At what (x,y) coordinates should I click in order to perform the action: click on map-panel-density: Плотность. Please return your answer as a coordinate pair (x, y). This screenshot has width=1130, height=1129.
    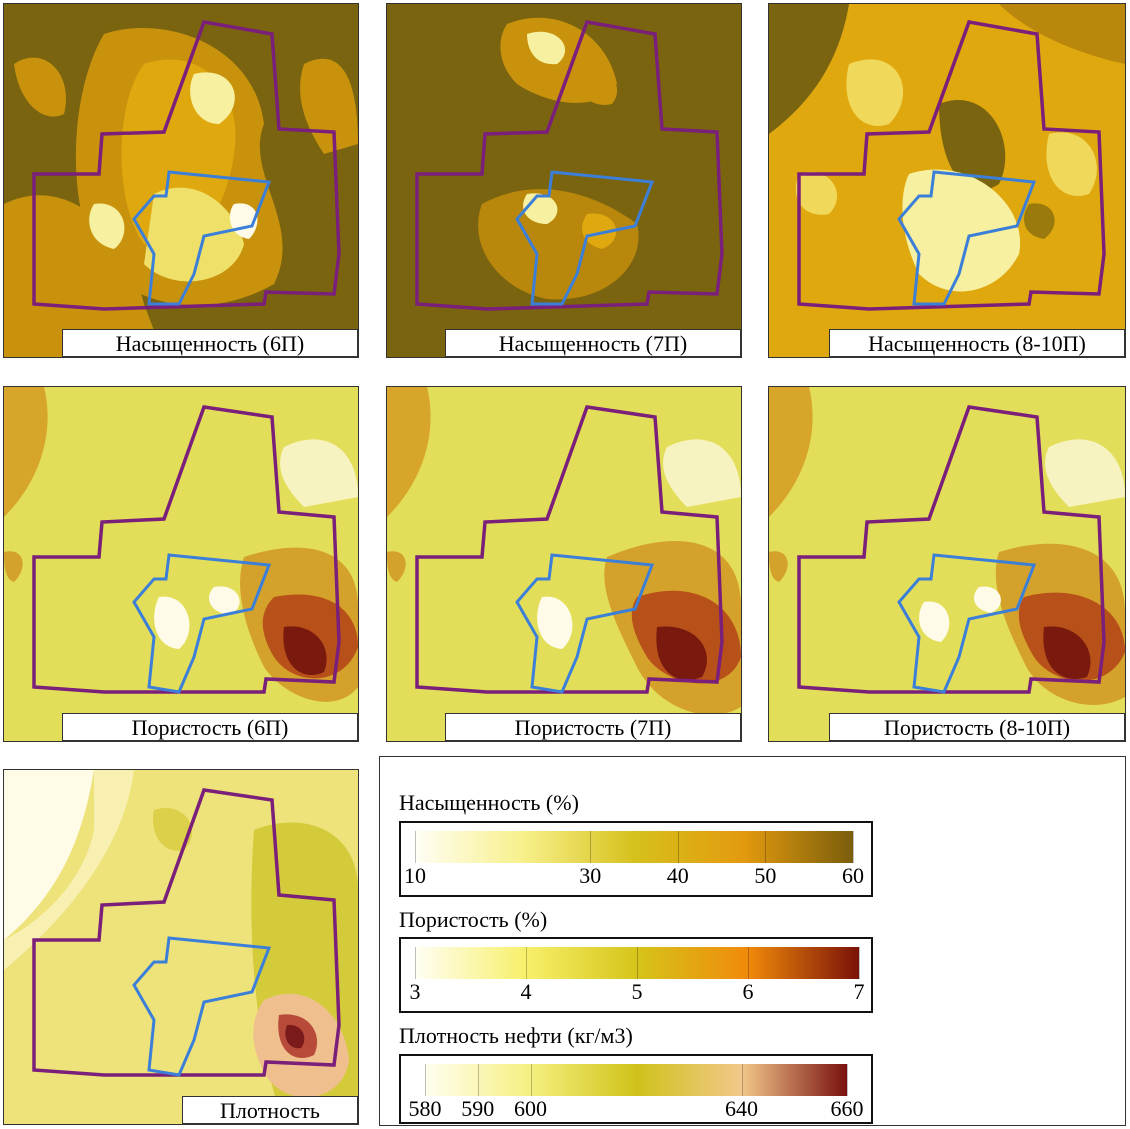
    Looking at the image, I should click on (181, 947).